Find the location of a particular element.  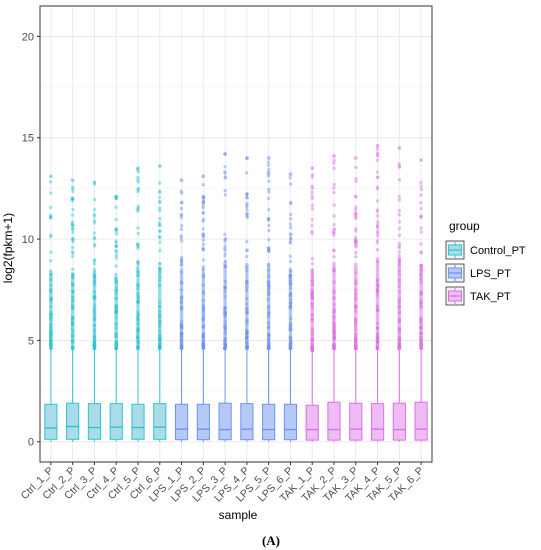

y-tick-label: 0 is located at coordinates (31, 443).